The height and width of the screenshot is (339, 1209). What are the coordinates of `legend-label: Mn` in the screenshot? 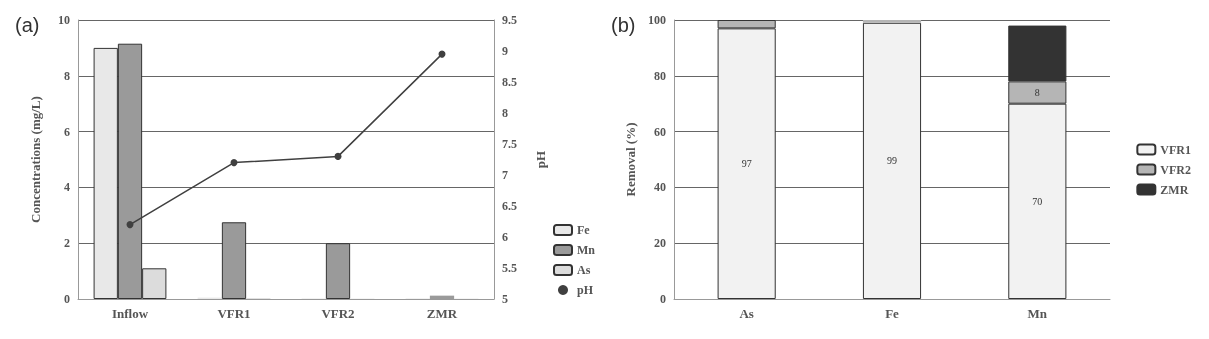 It's located at (586, 250).